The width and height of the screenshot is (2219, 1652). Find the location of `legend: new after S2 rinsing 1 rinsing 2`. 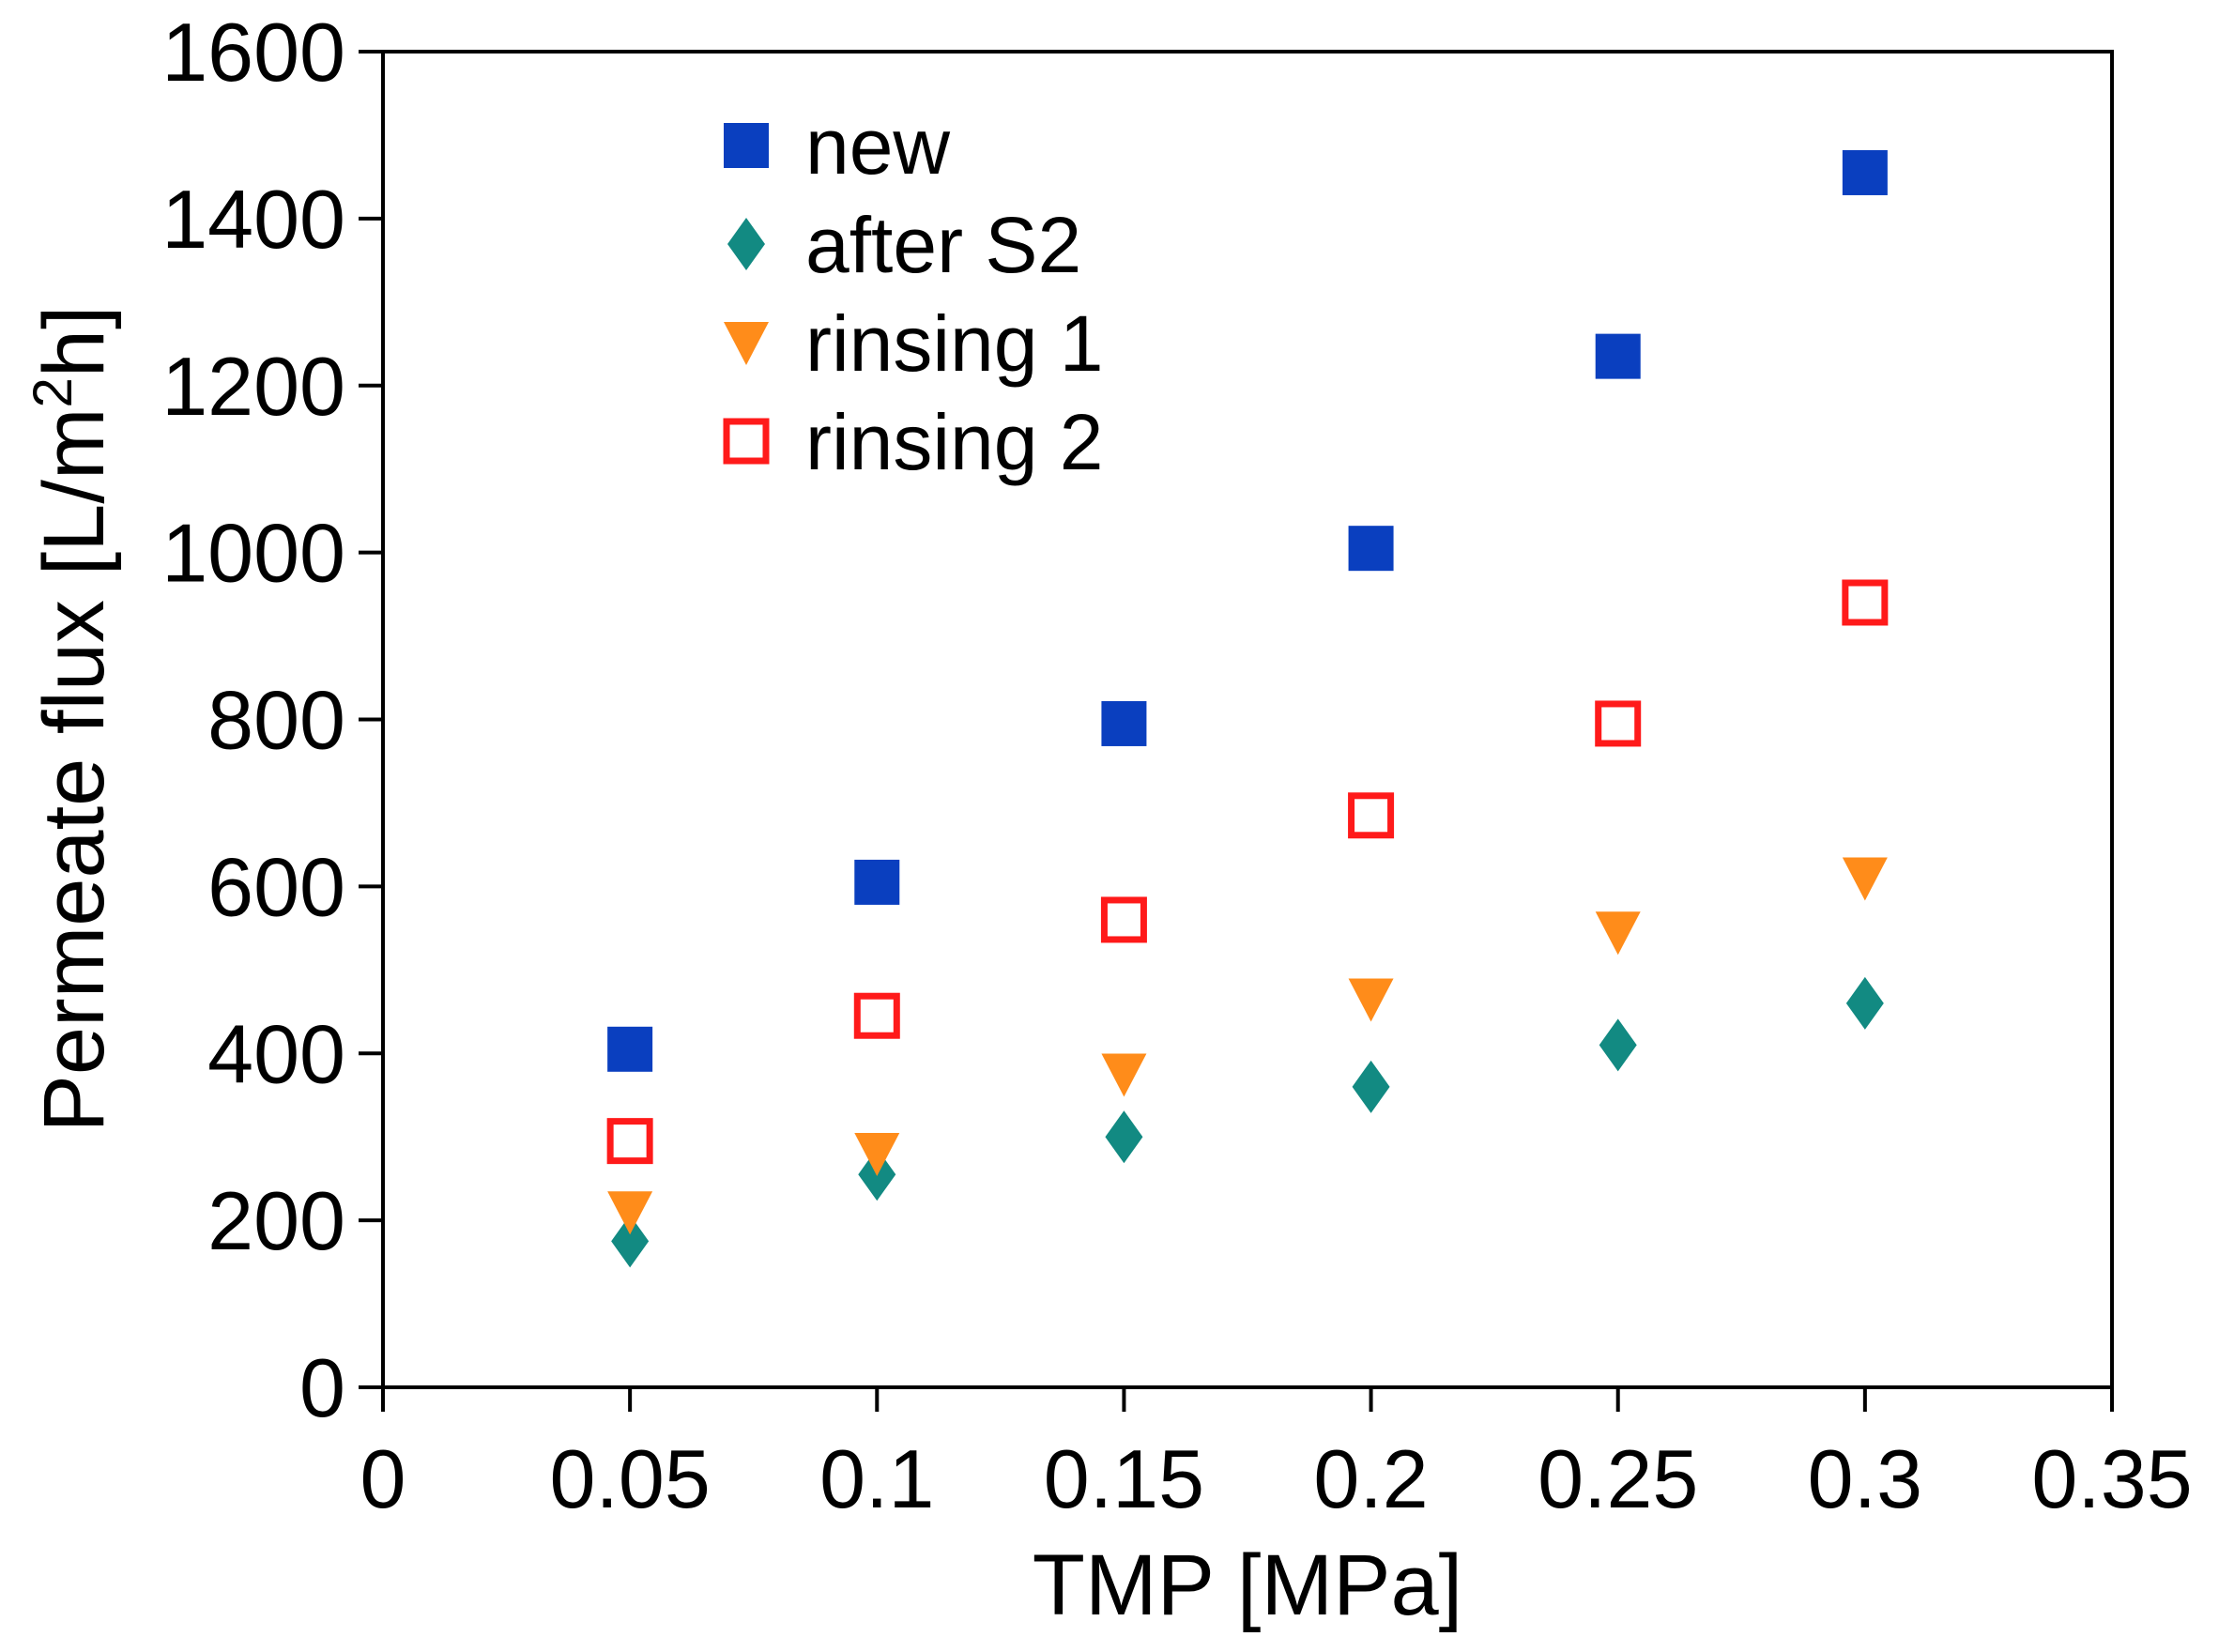

legend: new after S2 rinsing 1 rinsing 2 is located at coordinates (914, 294).